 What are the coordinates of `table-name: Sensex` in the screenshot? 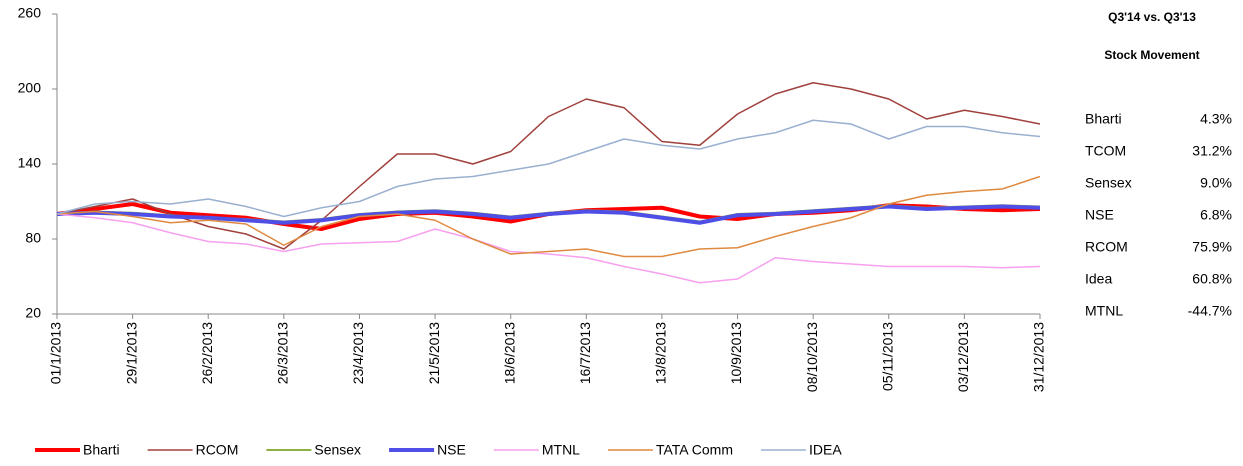 It's located at (1108, 183).